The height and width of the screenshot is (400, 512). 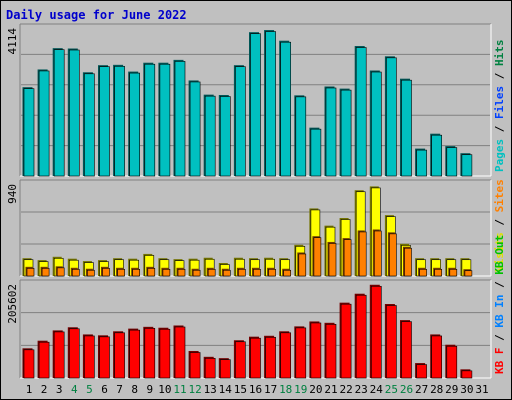 What do you see at coordinates (149, 389) in the screenshot?
I see `x-tick-label: 9` at bounding box center [149, 389].